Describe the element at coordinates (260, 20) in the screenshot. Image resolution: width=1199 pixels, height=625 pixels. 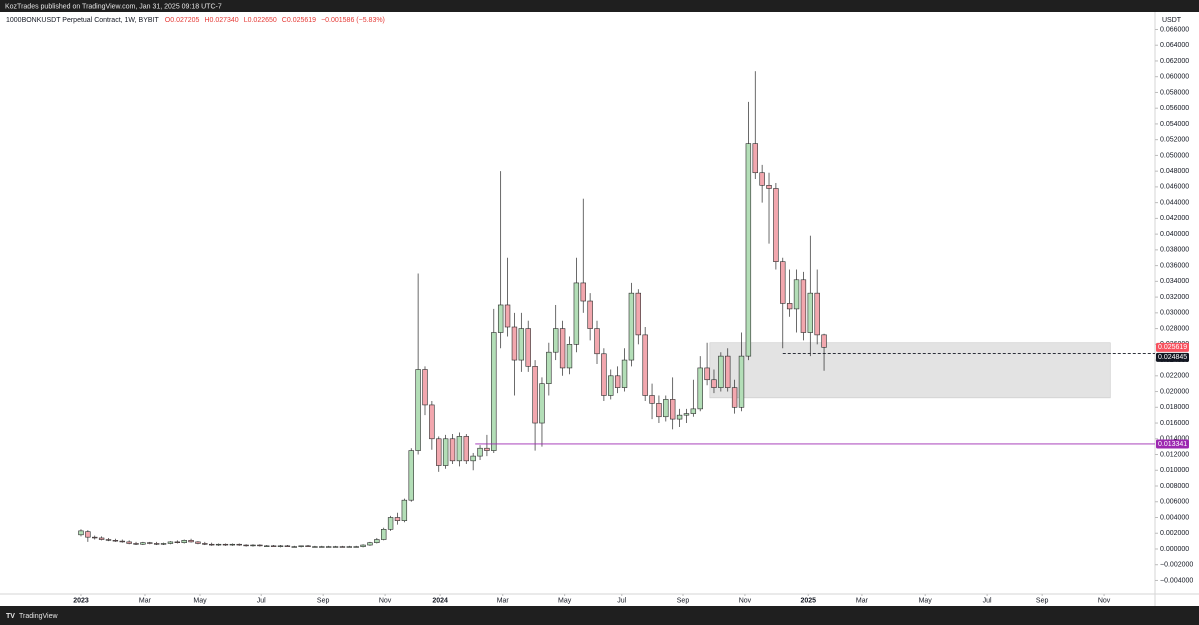
I see `ohlc-legend: L0.022650` at that location.